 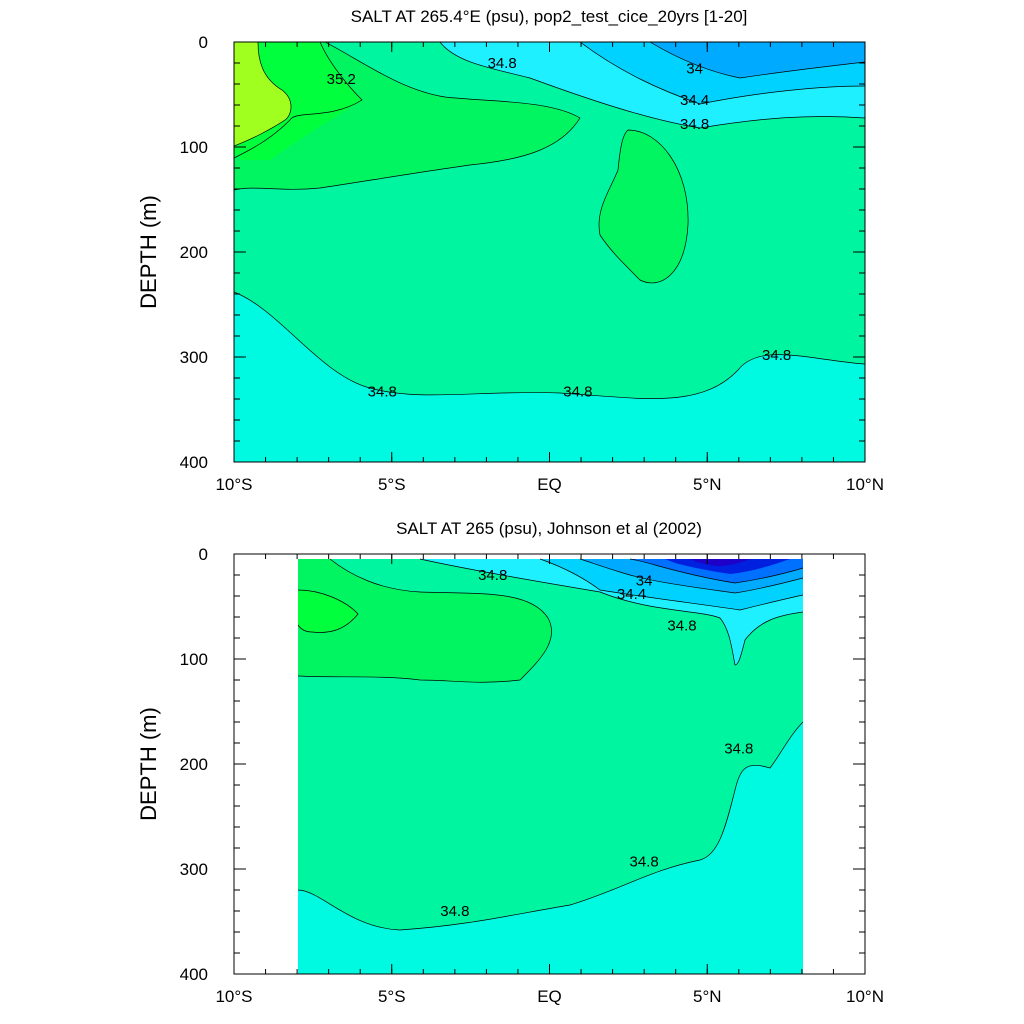 I want to click on fill-35.4-region, so click(x=262, y=94).